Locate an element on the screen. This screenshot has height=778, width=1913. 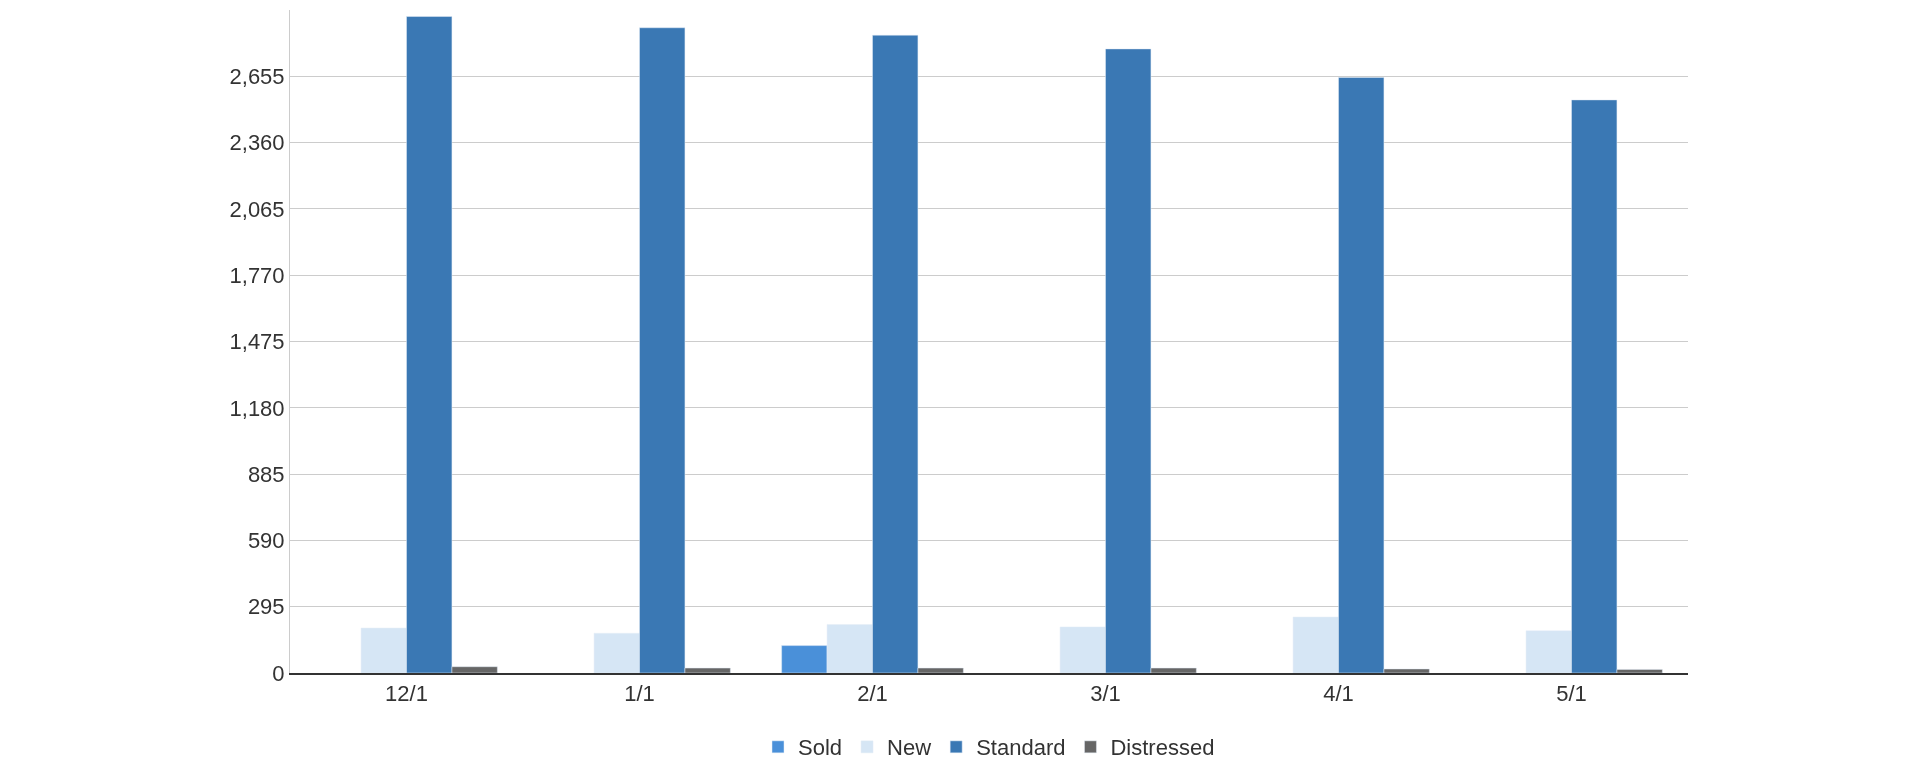
legend-label: New is located at coordinates (909, 748).